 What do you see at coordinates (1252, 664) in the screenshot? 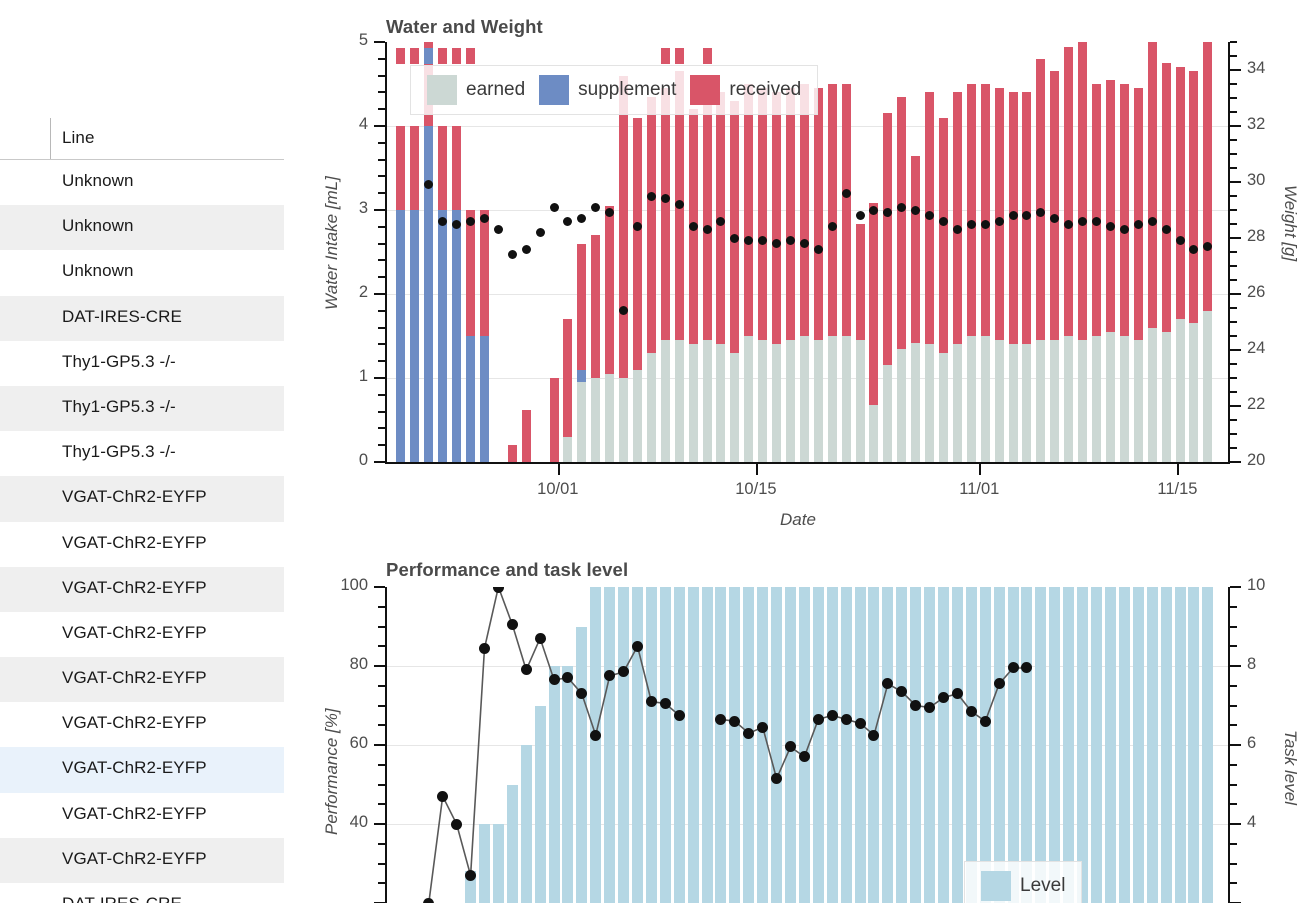
I see `axis-tick-label: 8` at bounding box center [1252, 664].